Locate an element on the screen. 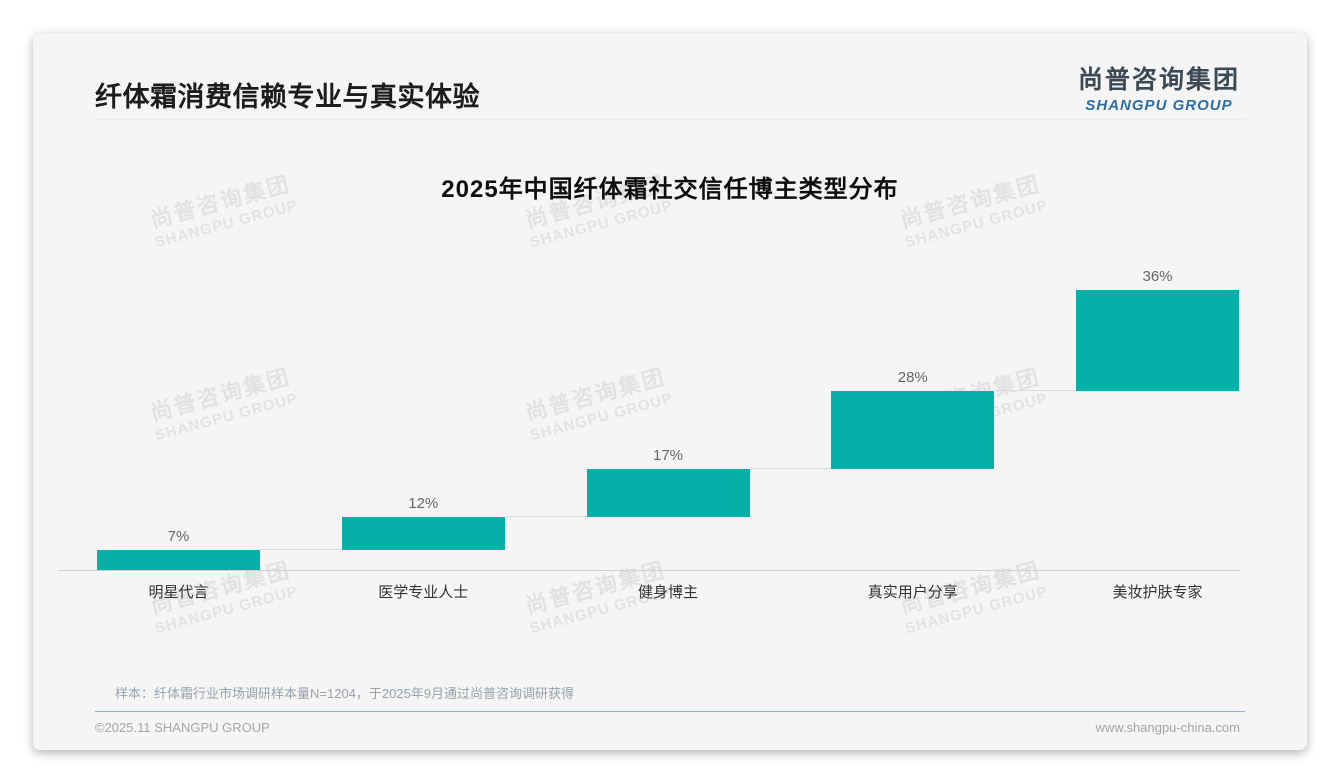 This screenshot has height=780, width=1340. x-axis-label-1: 医学专业人士 is located at coordinates (423, 592).